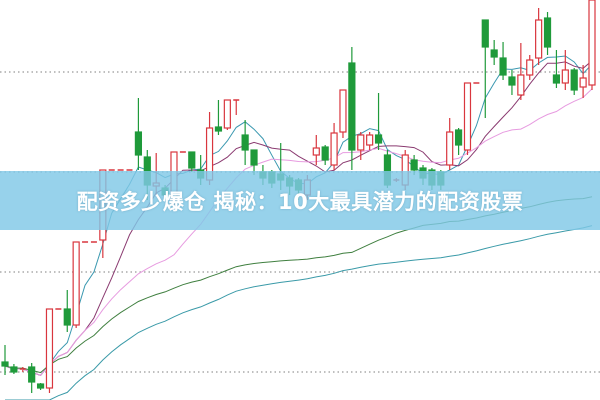  I want to click on title-banner: 配资多少爆仓 揭秘：10大最具潜力的配资股票, so click(300, 200).